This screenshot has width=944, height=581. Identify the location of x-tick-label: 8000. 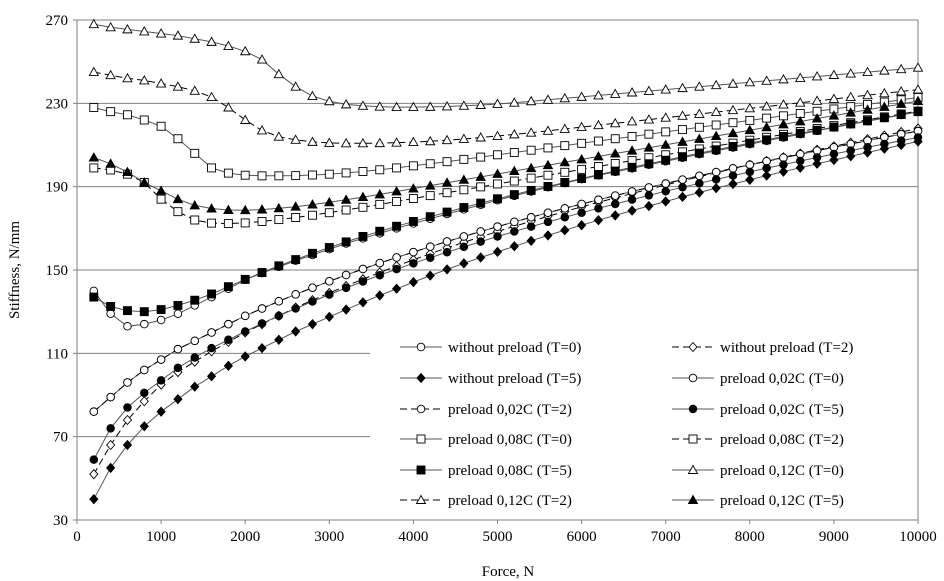
(750, 537).